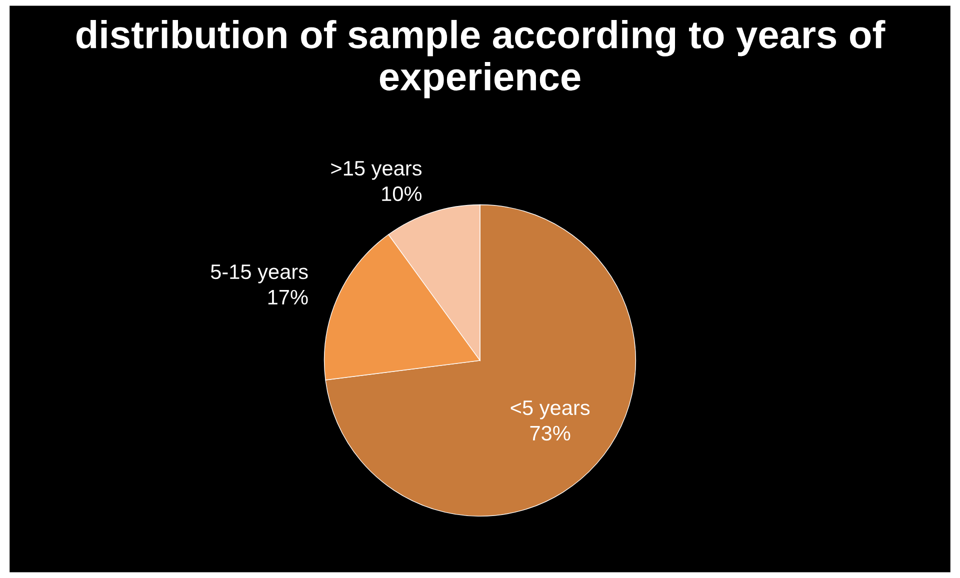 The width and height of the screenshot is (960, 578). I want to click on slice-label: 5-15 years, so click(259, 274).